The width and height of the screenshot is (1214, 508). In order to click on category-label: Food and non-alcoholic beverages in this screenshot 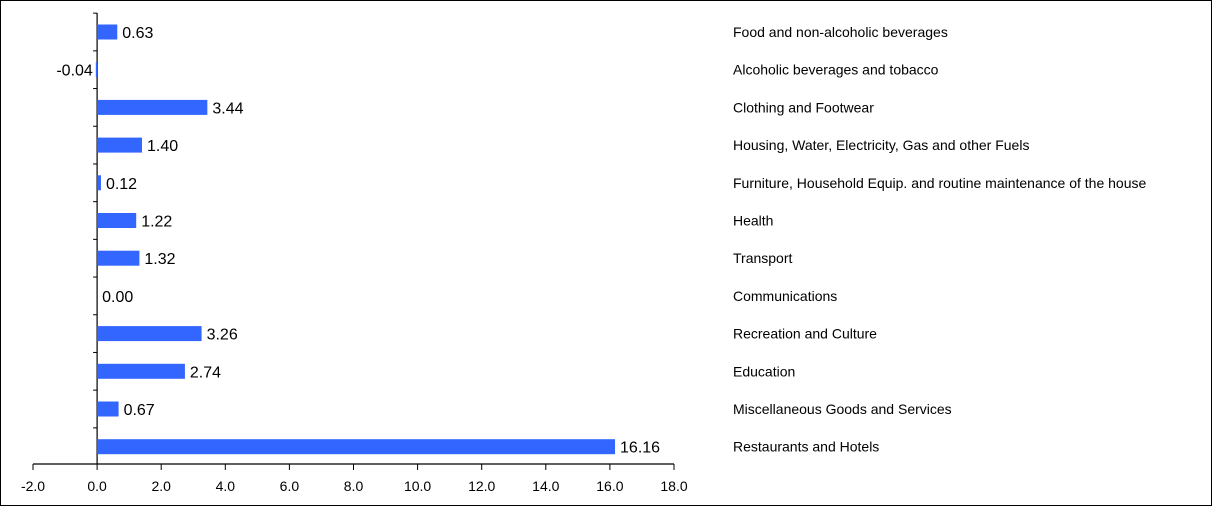, I will do `click(840, 32)`.